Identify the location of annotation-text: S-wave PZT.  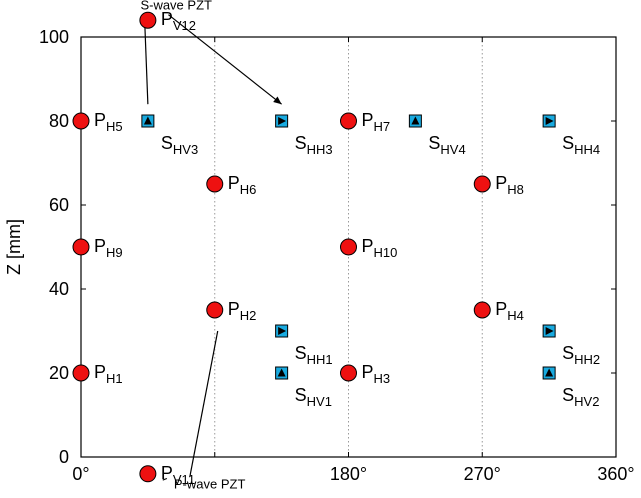
(176, 6).